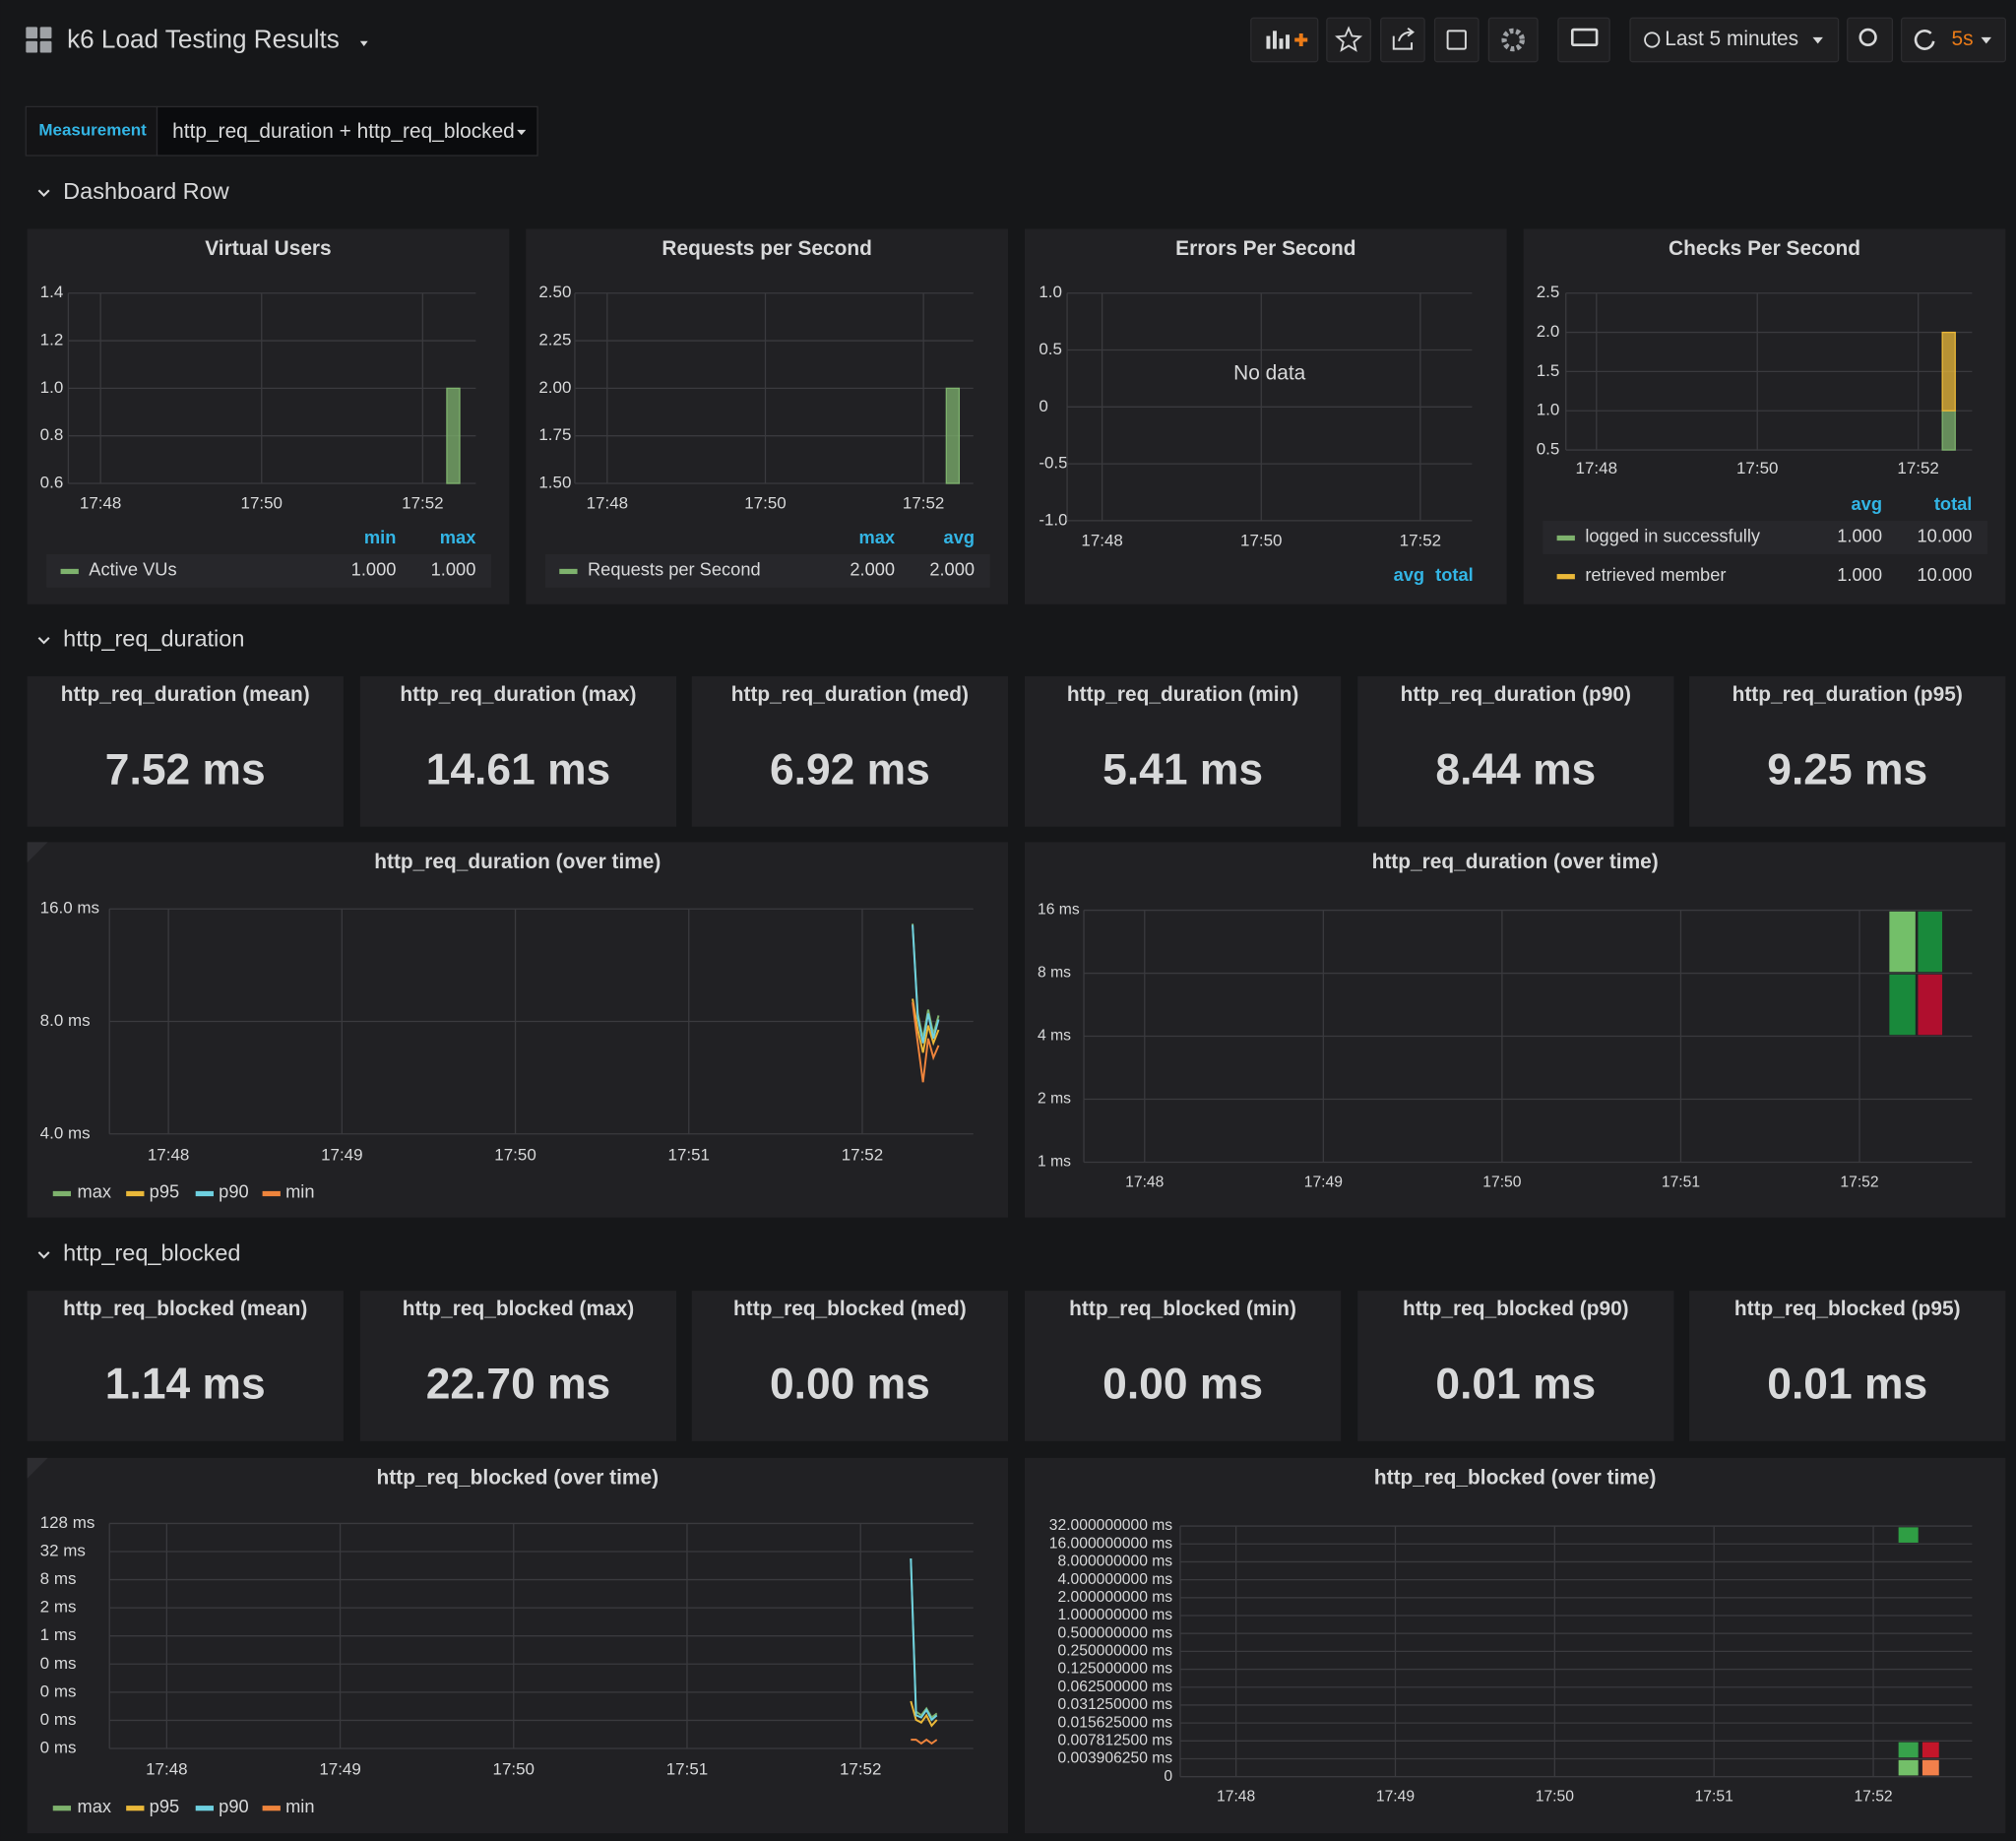 The height and width of the screenshot is (1841, 2016). Describe the element at coordinates (1548, 292) in the screenshot. I see `y-tick-label: 2.5` at that location.